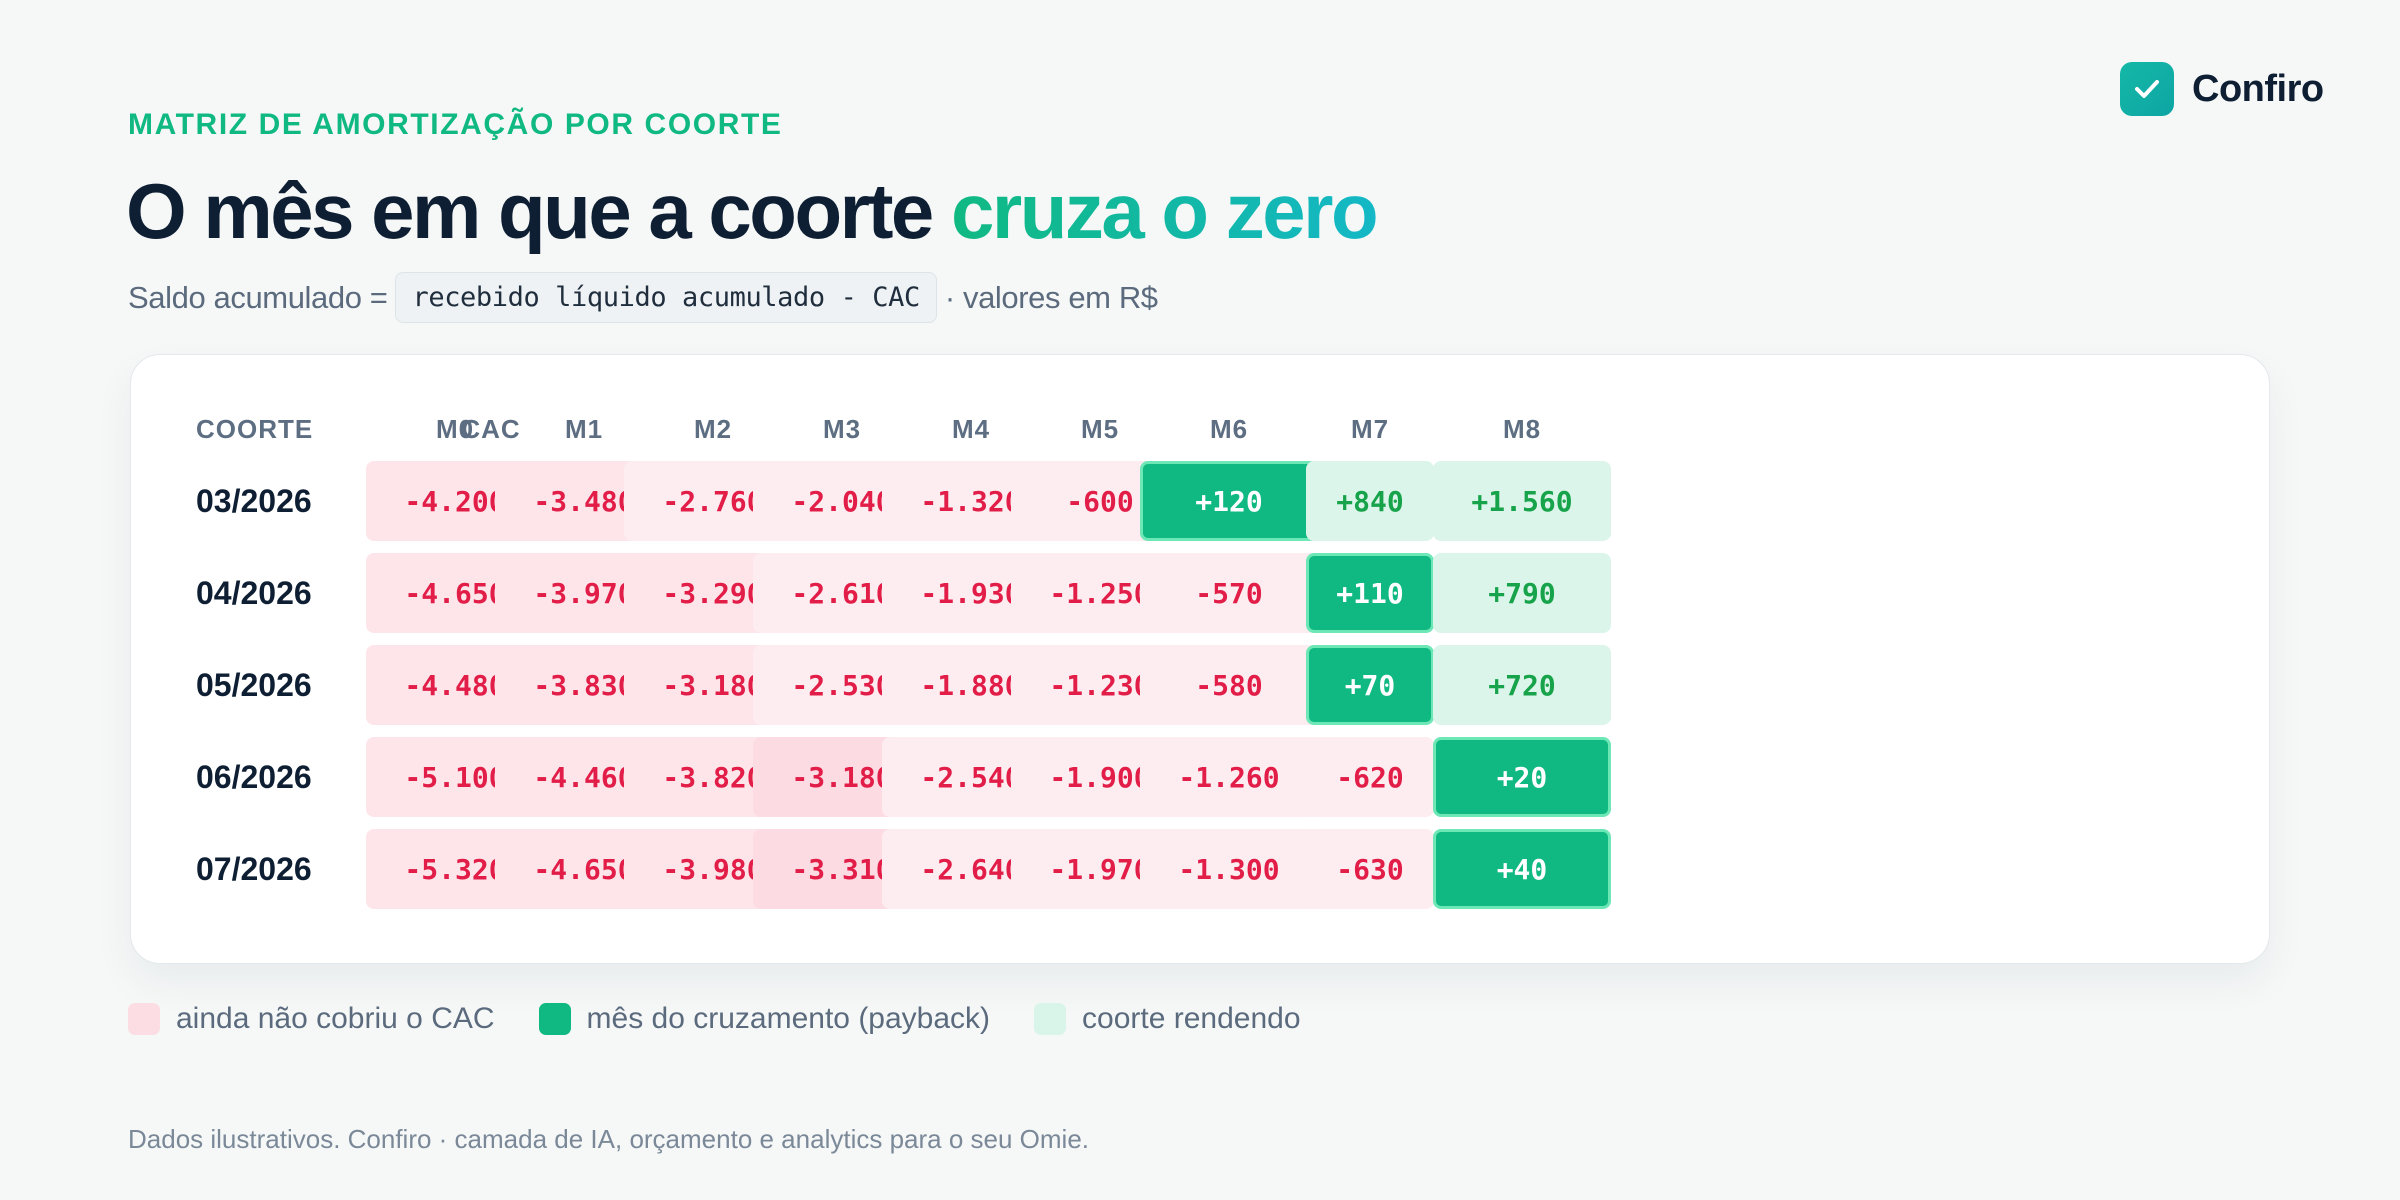 The width and height of the screenshot is (2400, 1200). What do you see at coordinates (144, 1019) in the screenshot?
I see `legend-swatch-not-covered` at bounding box center [144, 1019].